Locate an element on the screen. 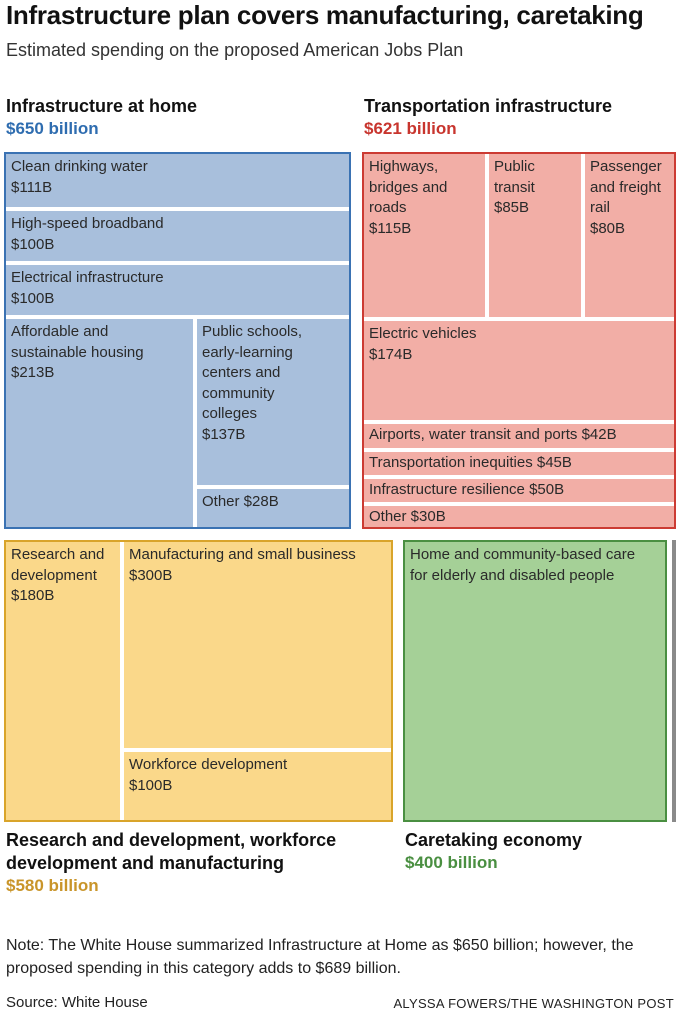 The width and height of the screenshot is (679, 1024). treemap-cell: Airports, water transit and ports $42B is located at coordinates (519, 438).